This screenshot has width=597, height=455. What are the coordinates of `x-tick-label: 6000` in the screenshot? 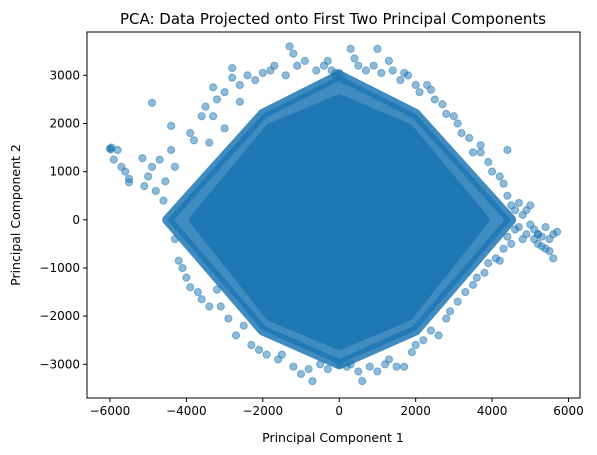 It's located at (568, 411).